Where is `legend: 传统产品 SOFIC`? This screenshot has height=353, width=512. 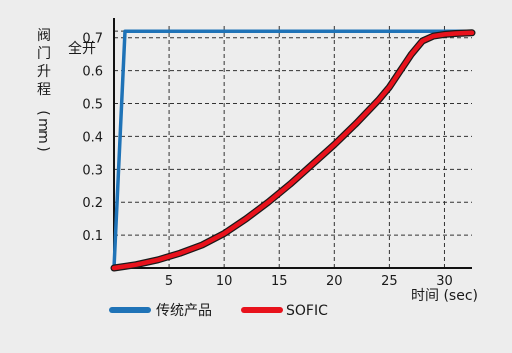
legend: 传统产品 SOFIC is located at coordinates (218, 311).